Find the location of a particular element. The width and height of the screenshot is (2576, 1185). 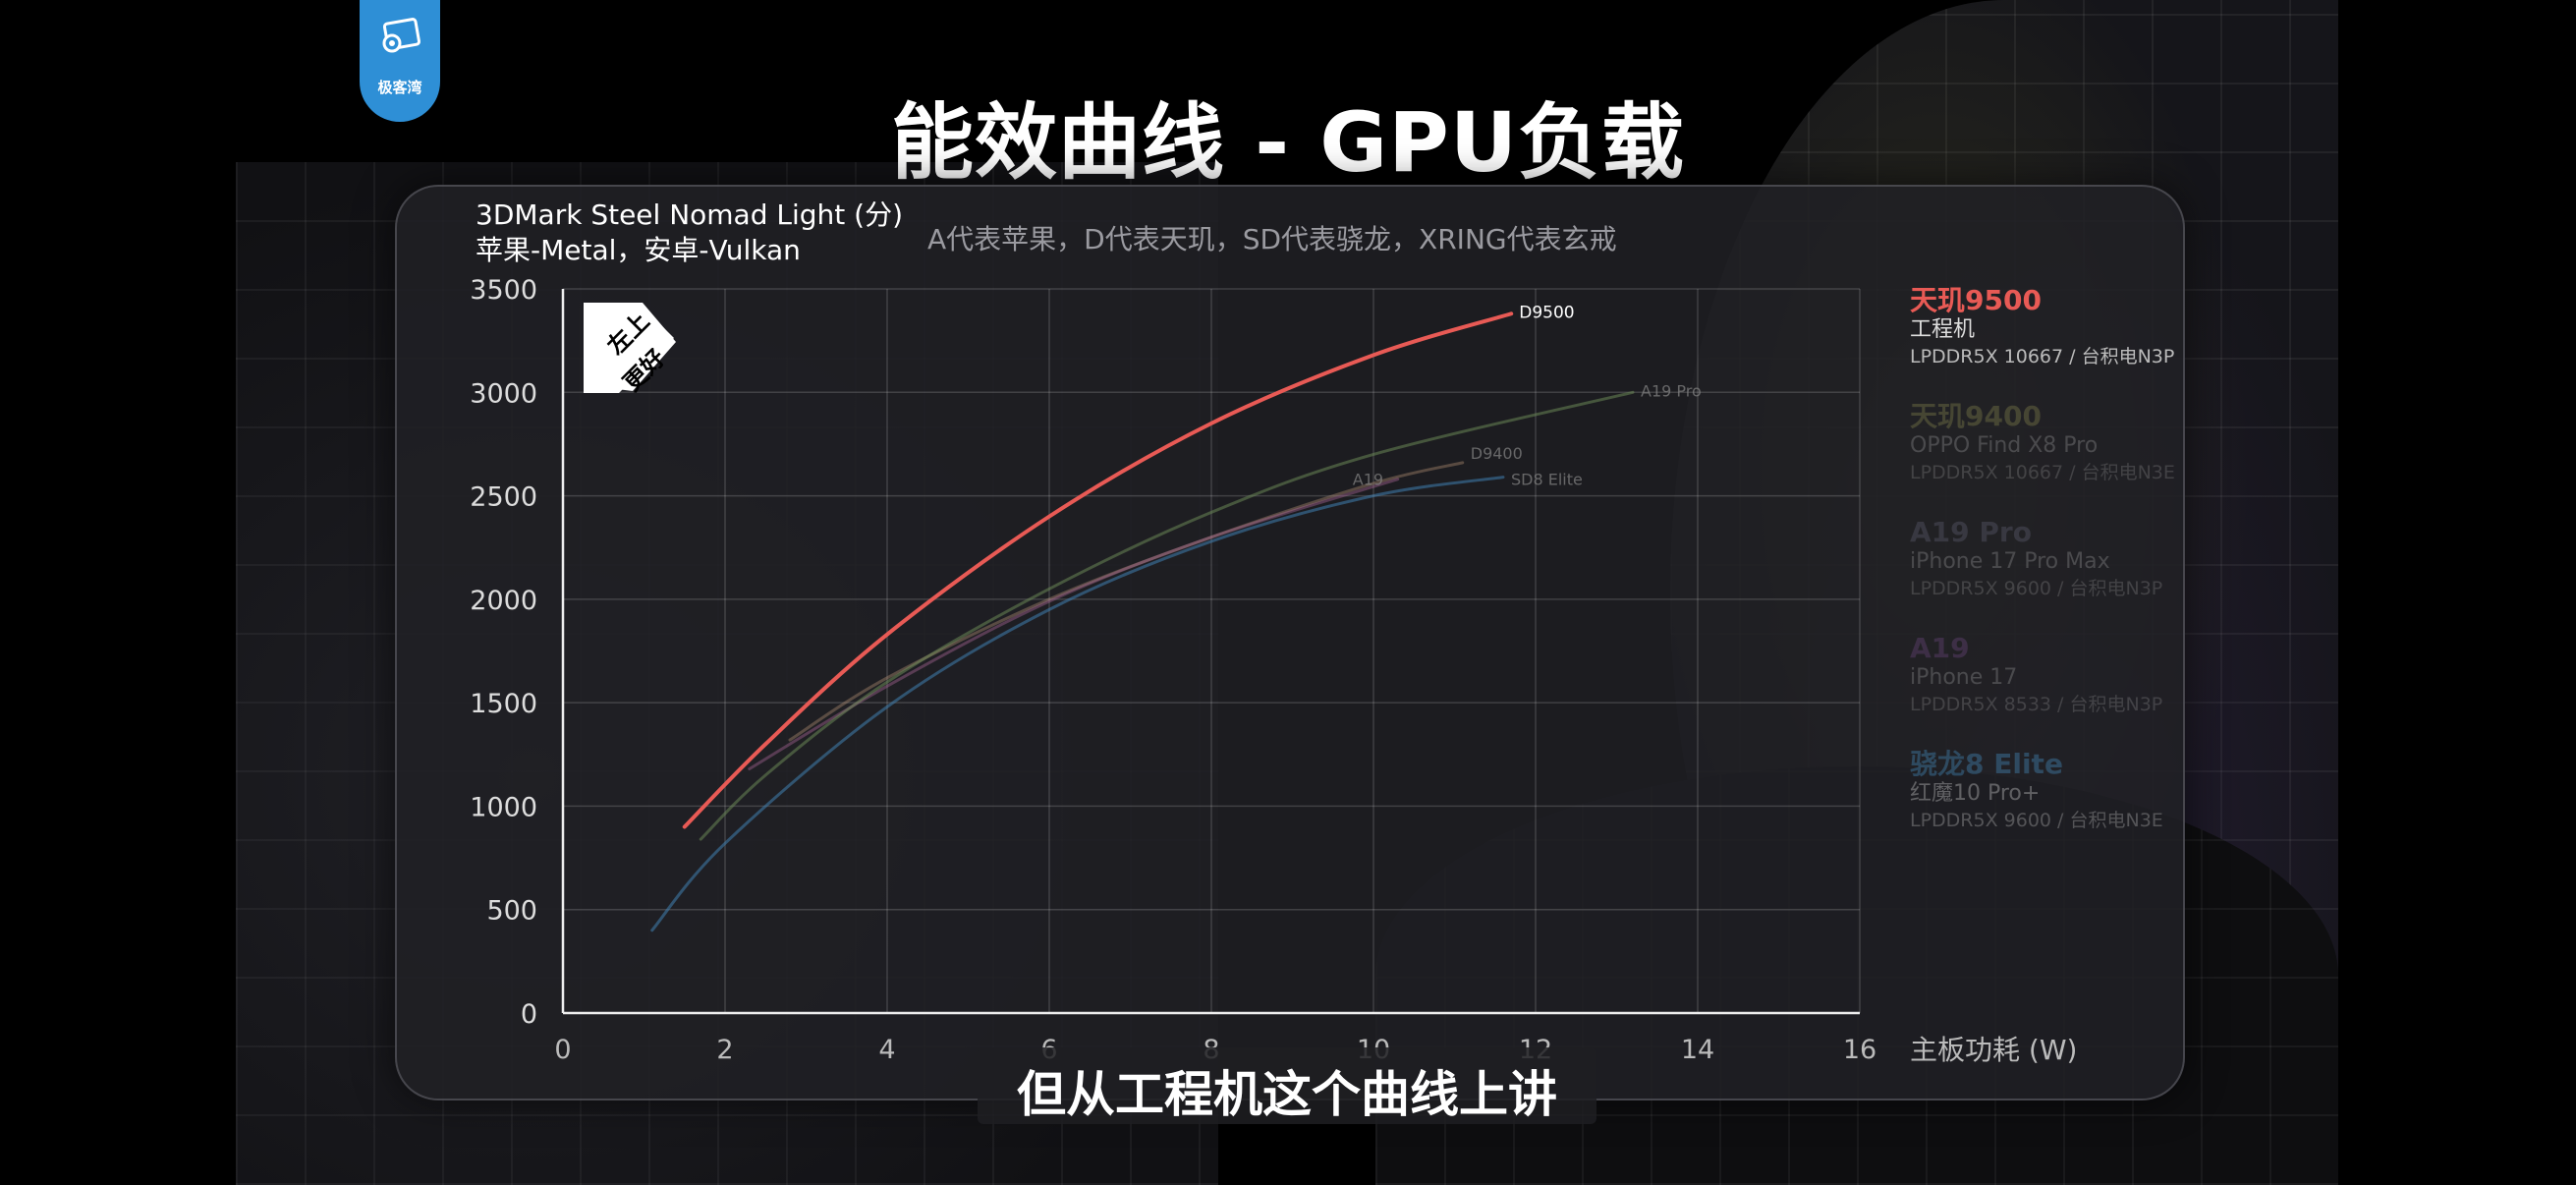

series-line-a19-pro is located at coordinates (1167, 616).